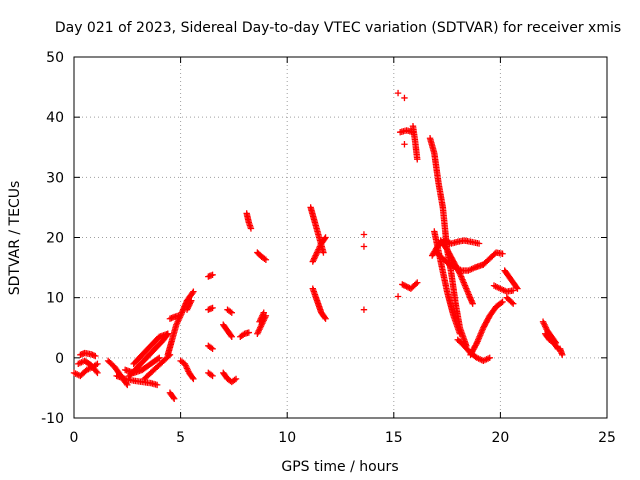 This screenshot has width=640, height=480. Describe the element at coordinates (55, 299) in the screenshot. I see `y-tick-label: 10` at that location.